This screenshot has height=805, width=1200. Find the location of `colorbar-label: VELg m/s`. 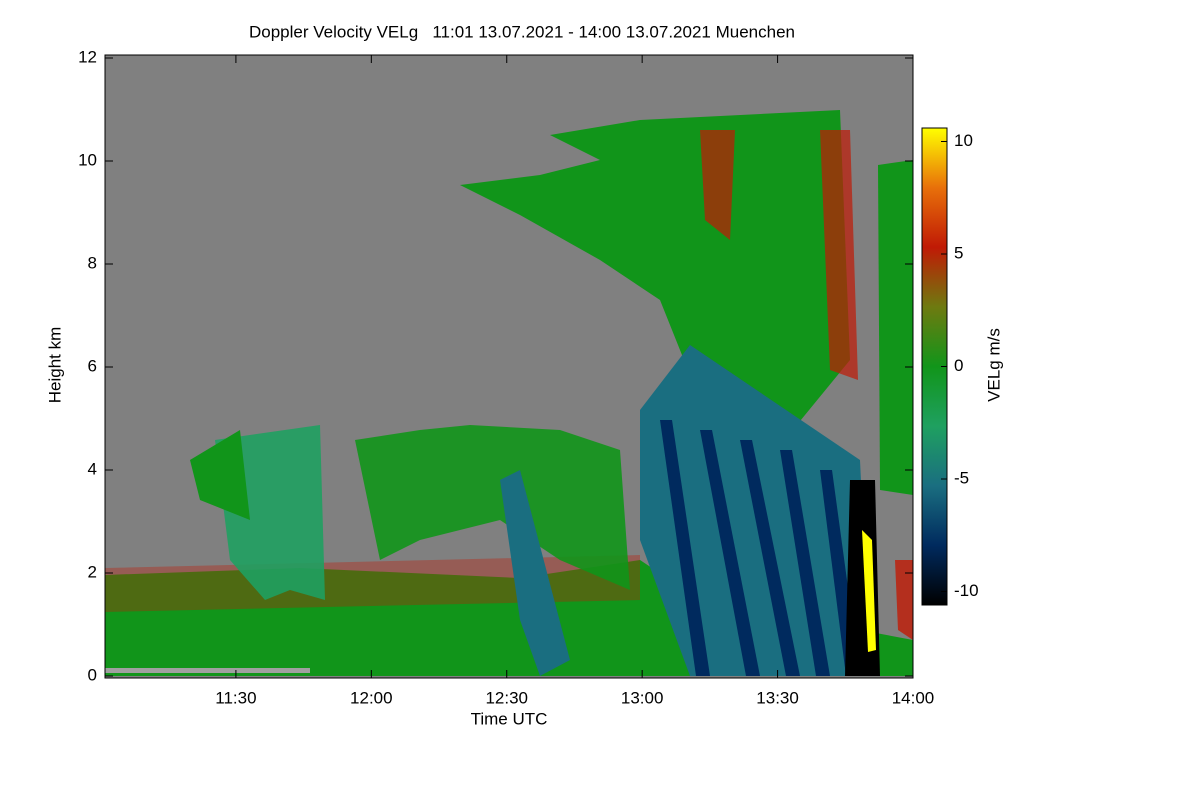

colorbar-label: VELg m/s is located at coordinates (993, 365).